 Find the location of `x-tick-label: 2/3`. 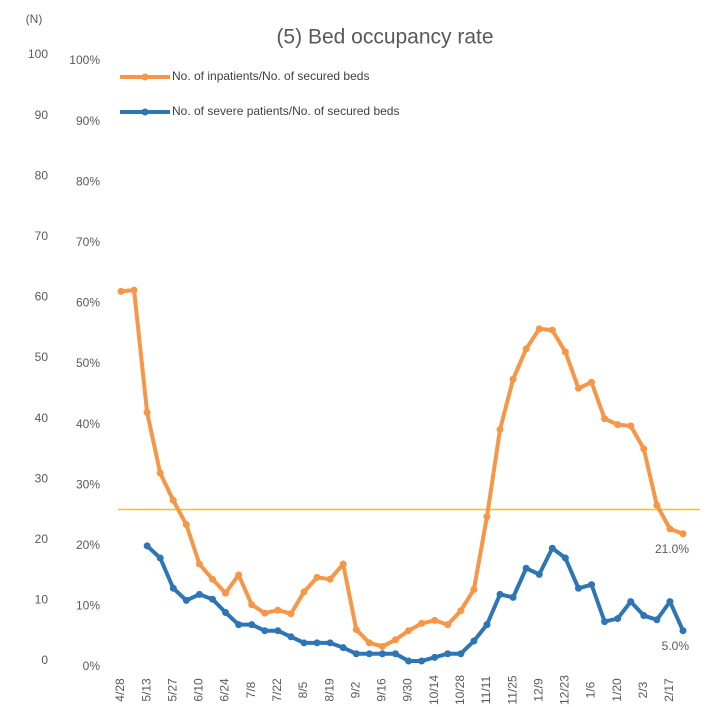

x-tick-label: 2/3 is located at coordinates (643, 689).